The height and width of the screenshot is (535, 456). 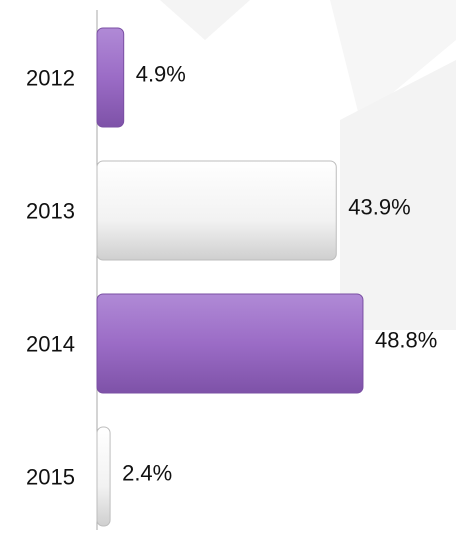 What do you see at coordinates (50, 210) in the screenshot?
I see `y-tick-label: 2013` at bounding box center [50, 210].